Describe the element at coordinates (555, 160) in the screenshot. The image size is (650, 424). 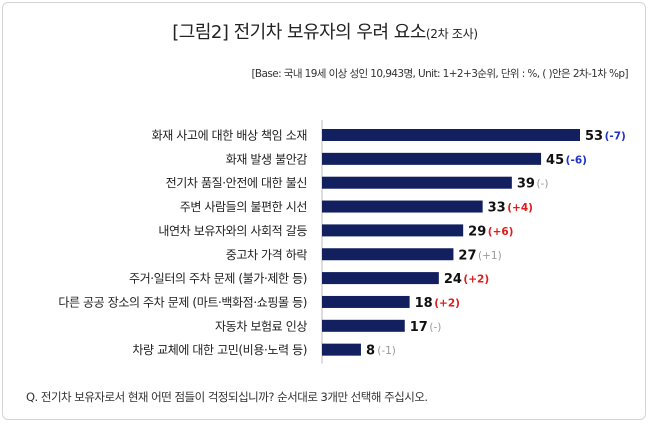
I see `value-label: 45` at that location.